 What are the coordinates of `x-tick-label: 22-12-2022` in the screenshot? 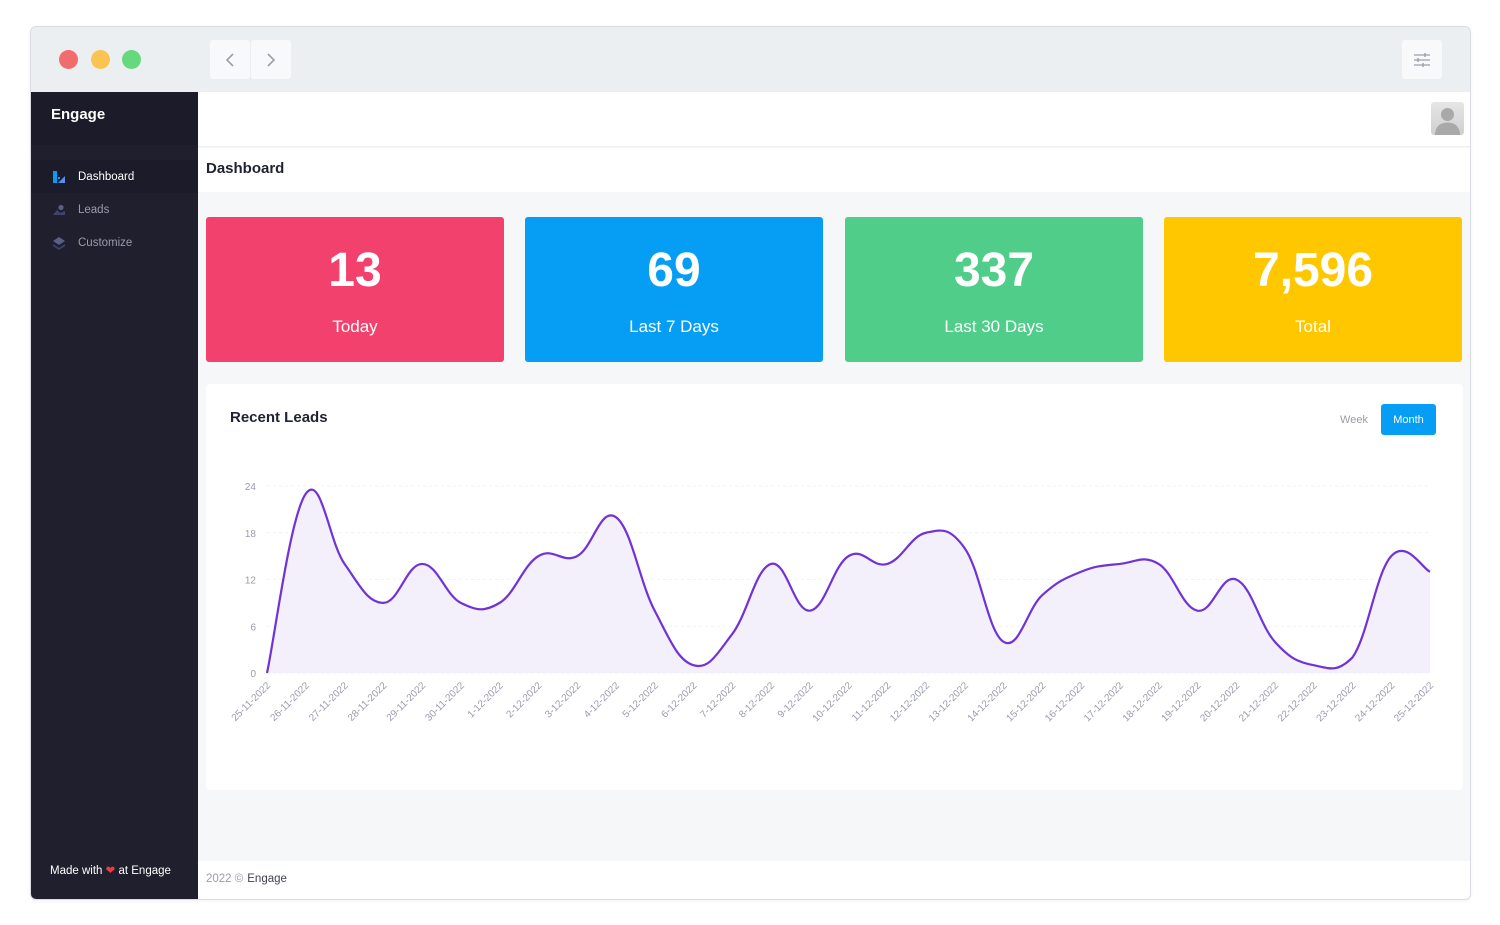 It's located at (1298, 702).